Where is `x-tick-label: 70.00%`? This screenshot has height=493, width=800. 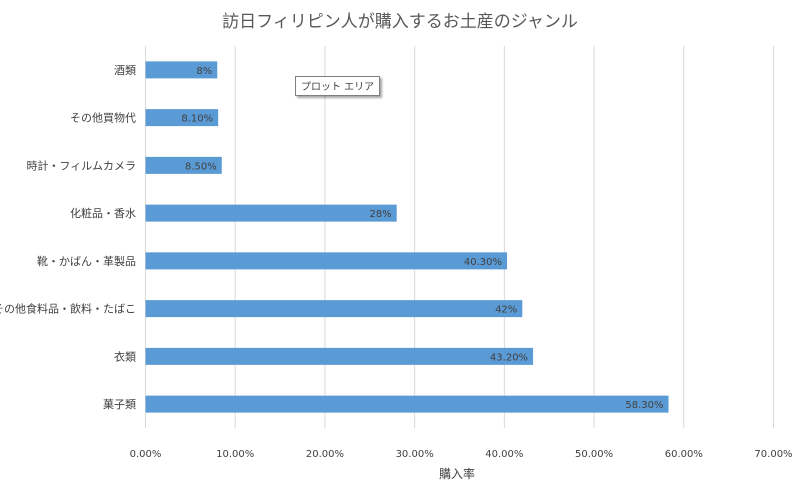
x-tick-label: 70.00% is located at coordinates (773, 454).